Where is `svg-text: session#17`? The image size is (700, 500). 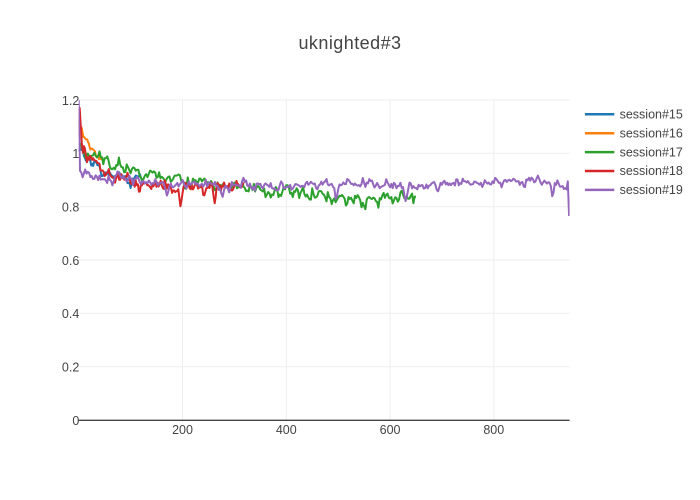 svg-text: session#17 is located at coordinates (651, 152).